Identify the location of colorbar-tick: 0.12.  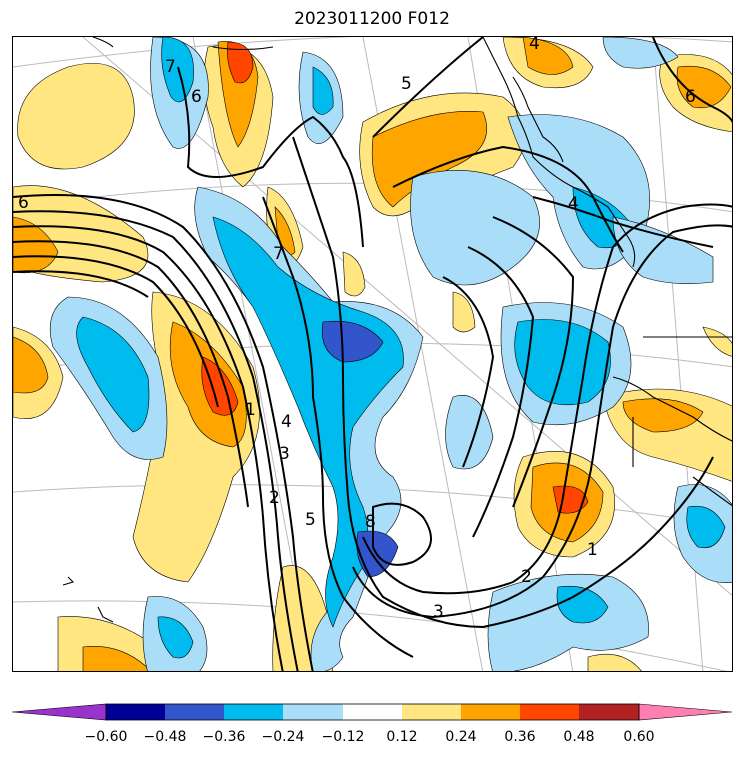
(402, 737).